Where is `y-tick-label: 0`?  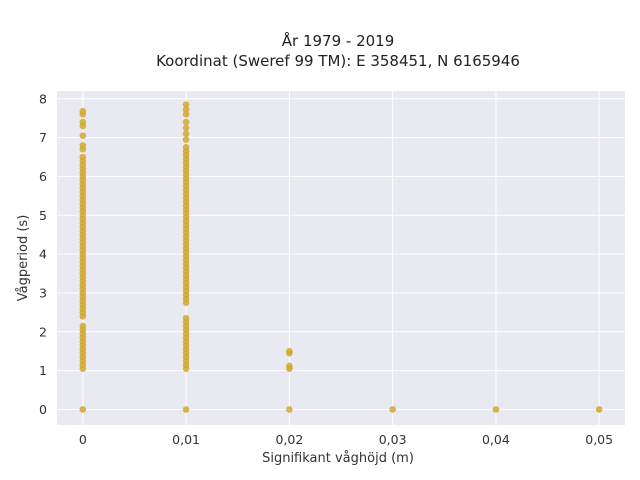 y-tick-label: 0 is located at coordinates (43, 409).